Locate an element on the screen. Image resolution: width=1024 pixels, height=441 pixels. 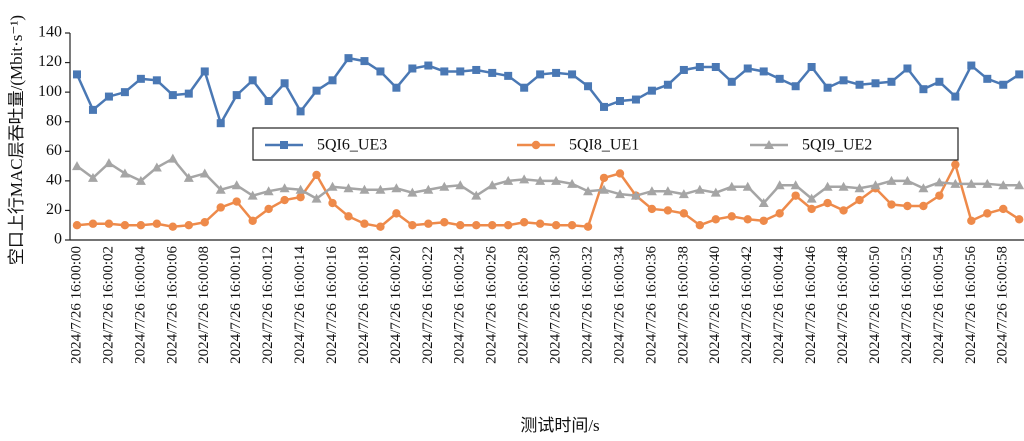
x-tick-label: 2024/7/26 16:00:54 is located at coordinates (939, 305).